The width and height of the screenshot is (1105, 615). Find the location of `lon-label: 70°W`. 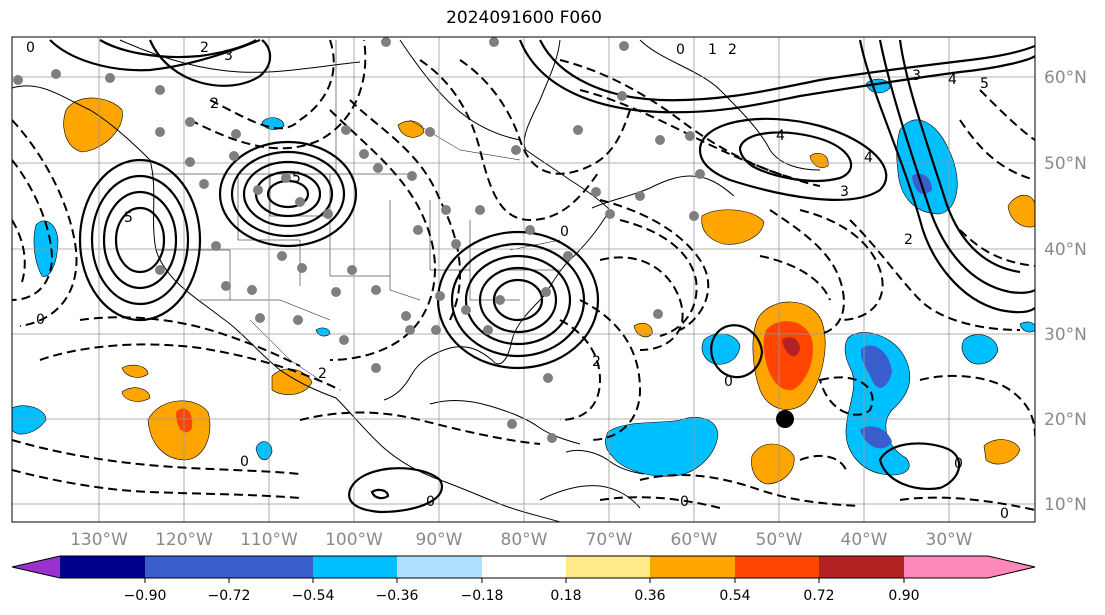

lon-label: 70°W is located at coordinates (609, 540).